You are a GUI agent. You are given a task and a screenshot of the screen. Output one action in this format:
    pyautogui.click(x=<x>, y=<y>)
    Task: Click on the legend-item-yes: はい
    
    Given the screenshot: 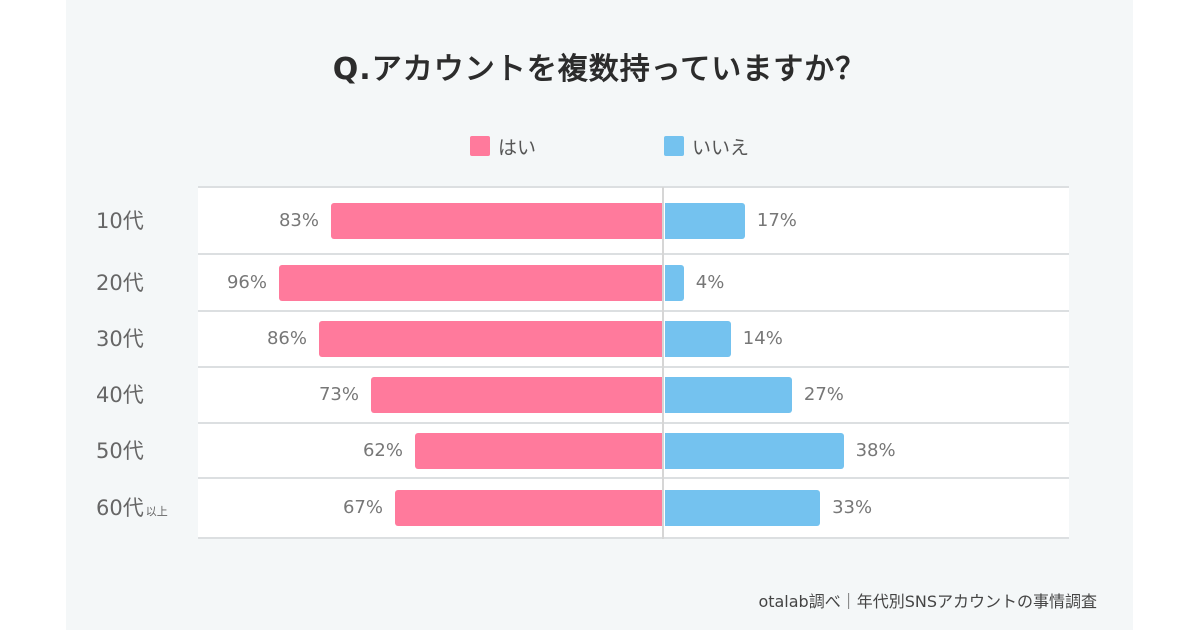 What is the action you would take?
    pyautogui.click(x=503, y=146)
    